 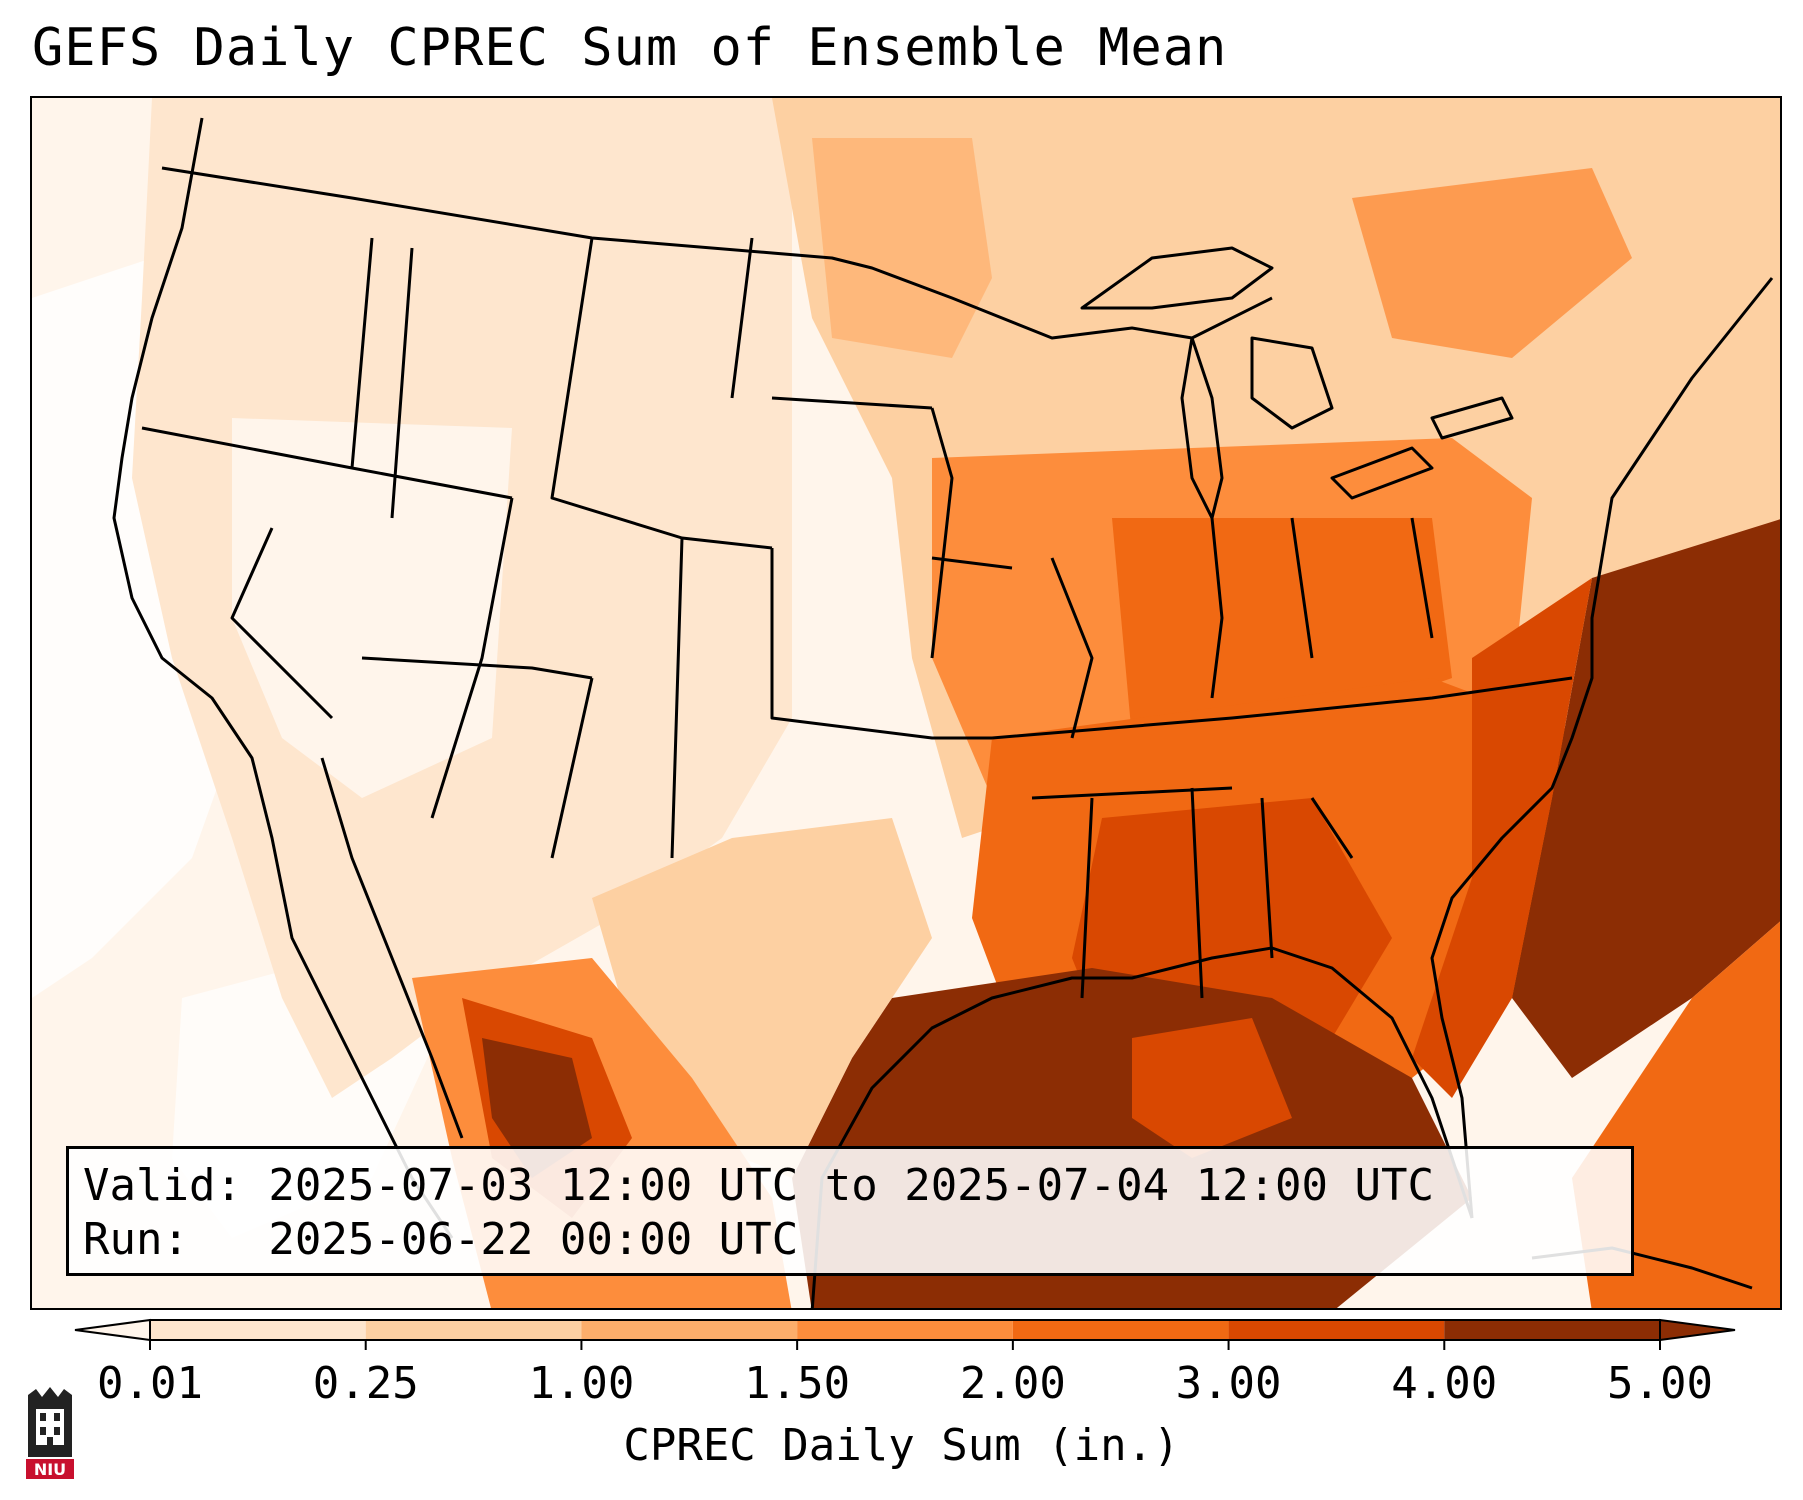 I want to click on colorbar-tick-label: 0.01, so click(x=150, y=1383).